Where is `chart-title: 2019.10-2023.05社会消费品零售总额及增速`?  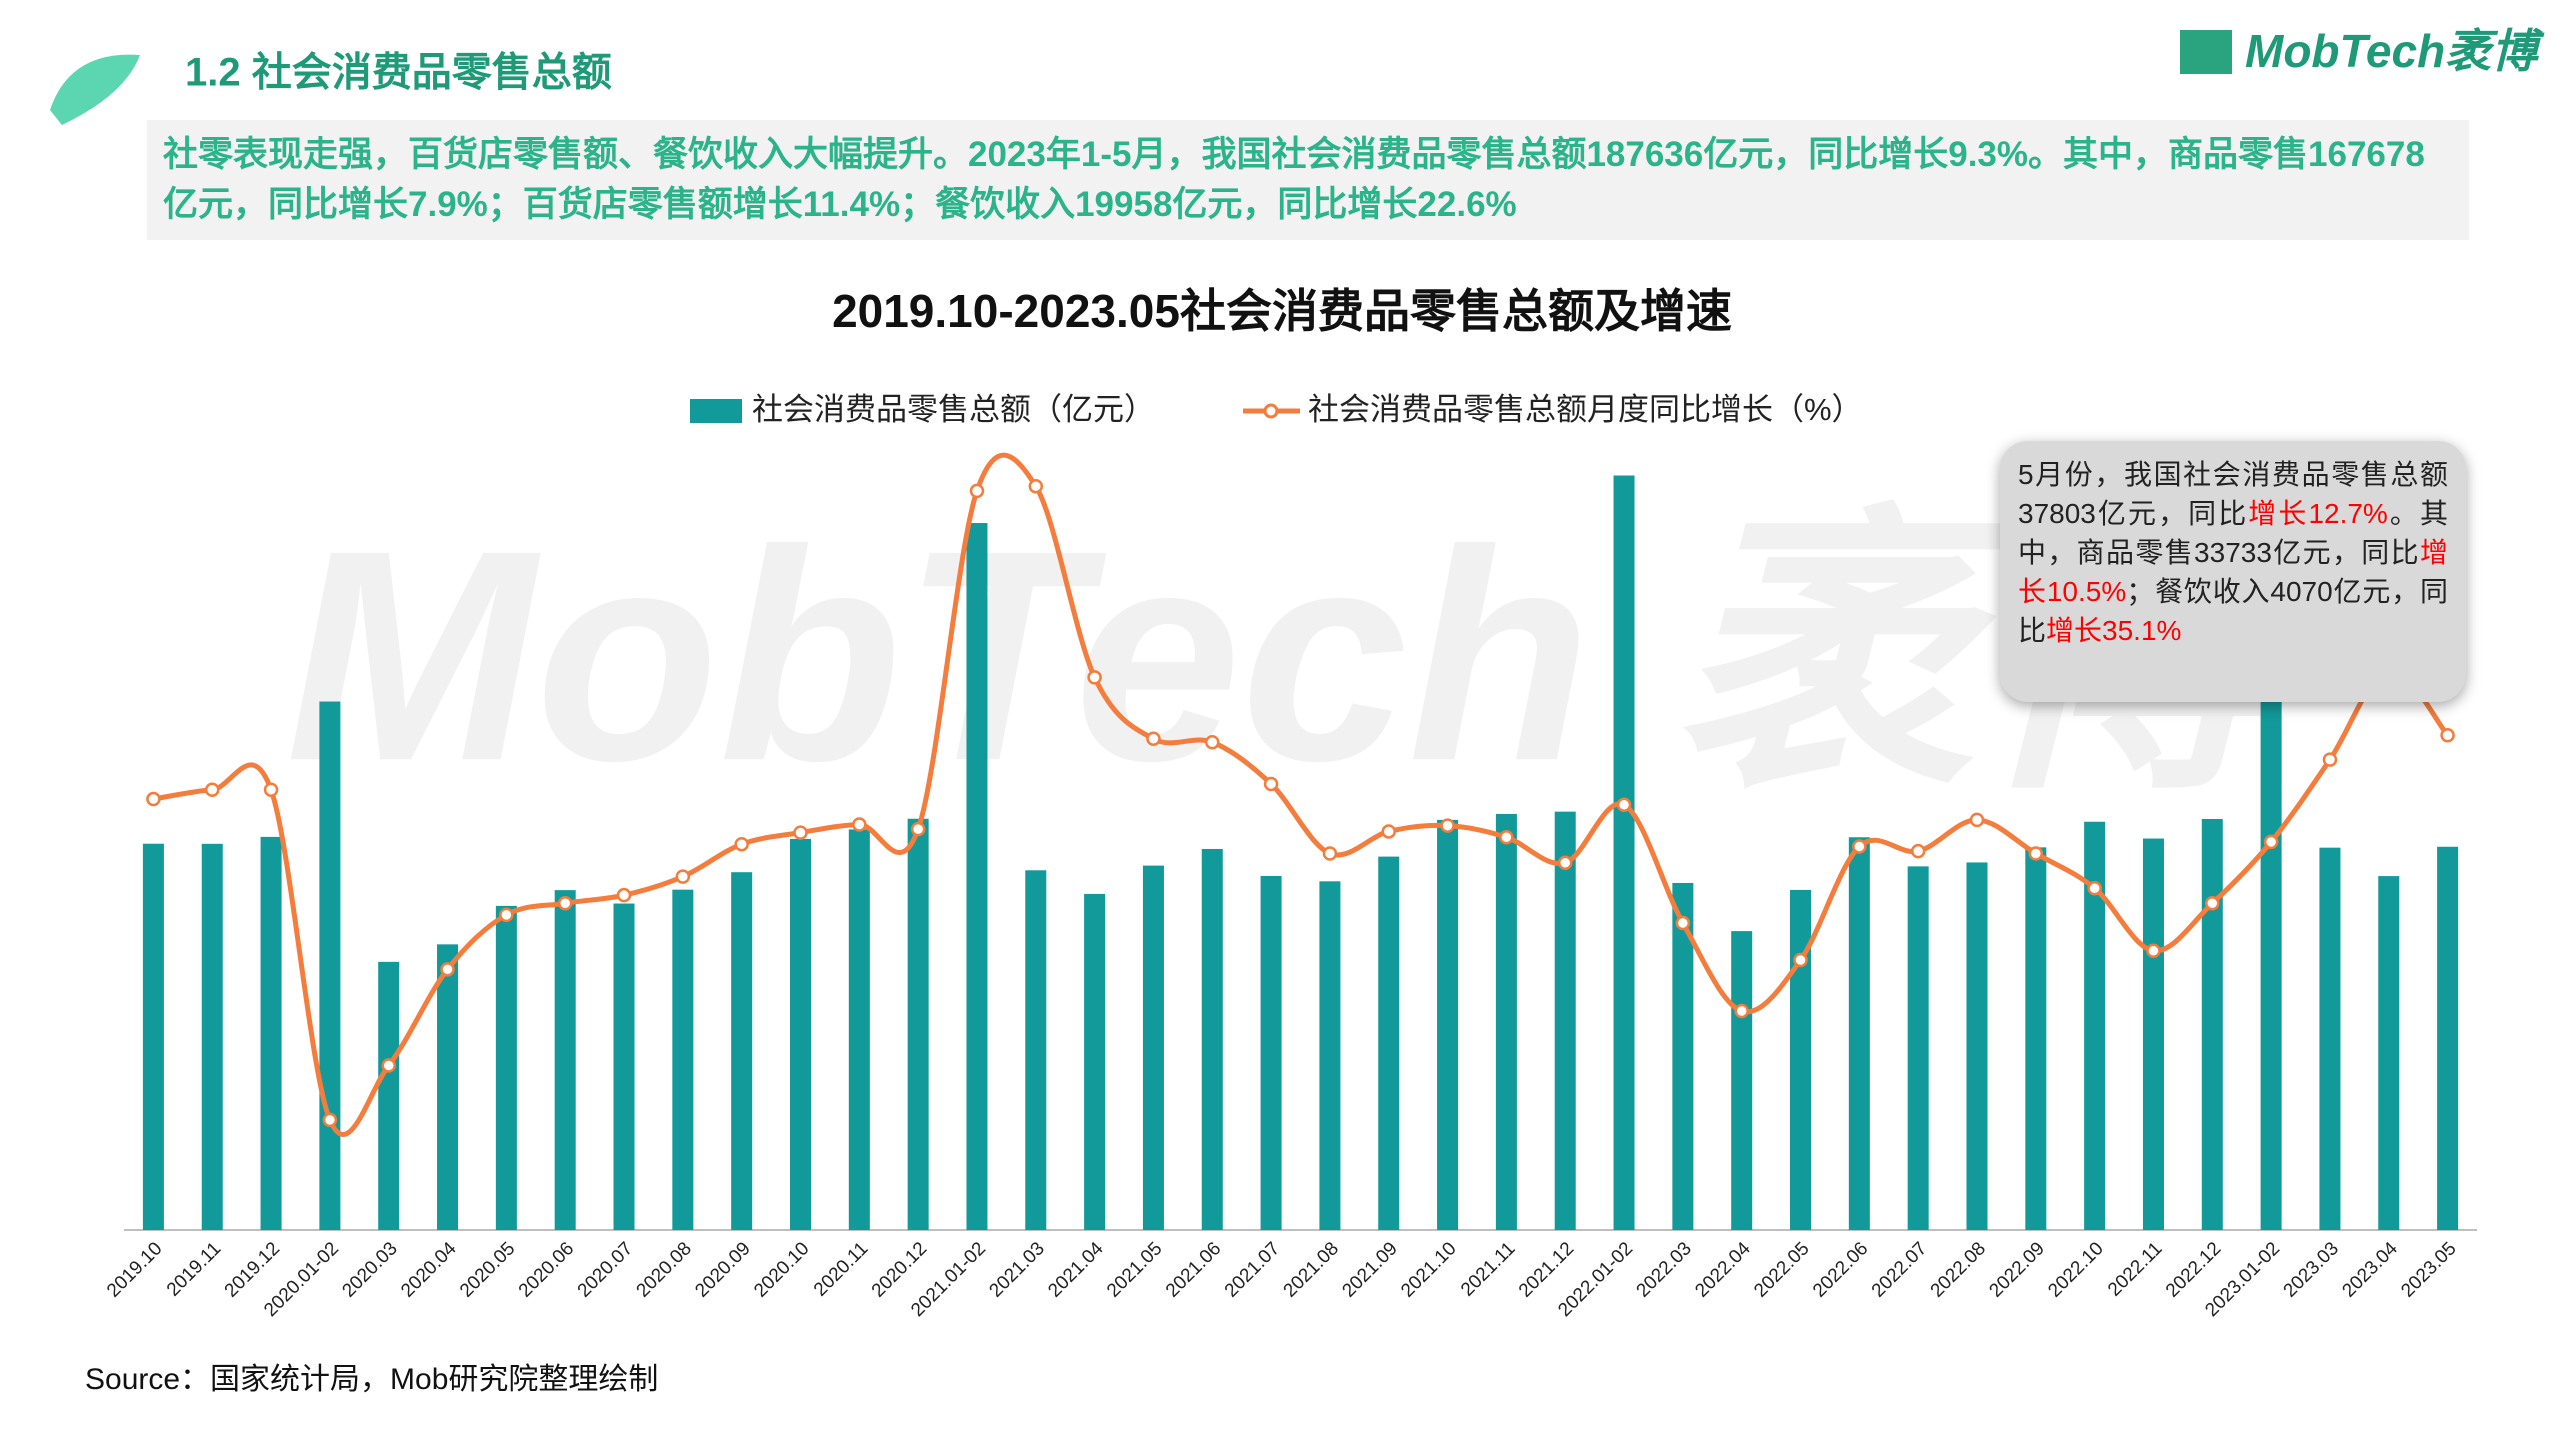
chart-title: 2019.10-2023.05社会消费品零售总额及增速 is located at coordinates (1282, 311).